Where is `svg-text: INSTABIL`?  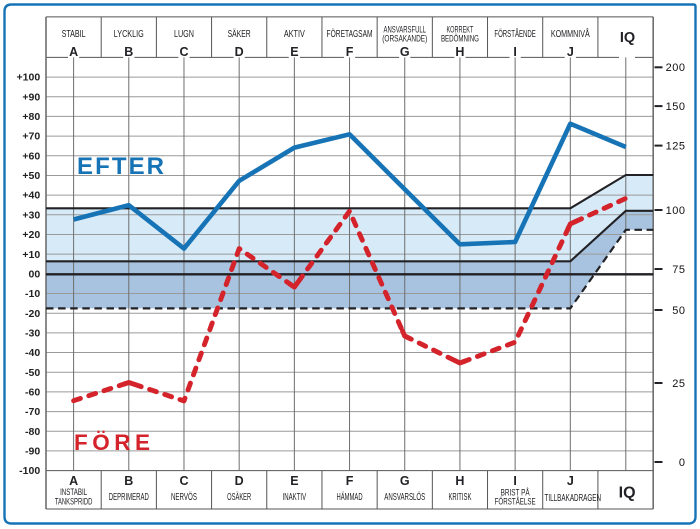 svg-text: INSTABIL is located at coordinates (73, 492).